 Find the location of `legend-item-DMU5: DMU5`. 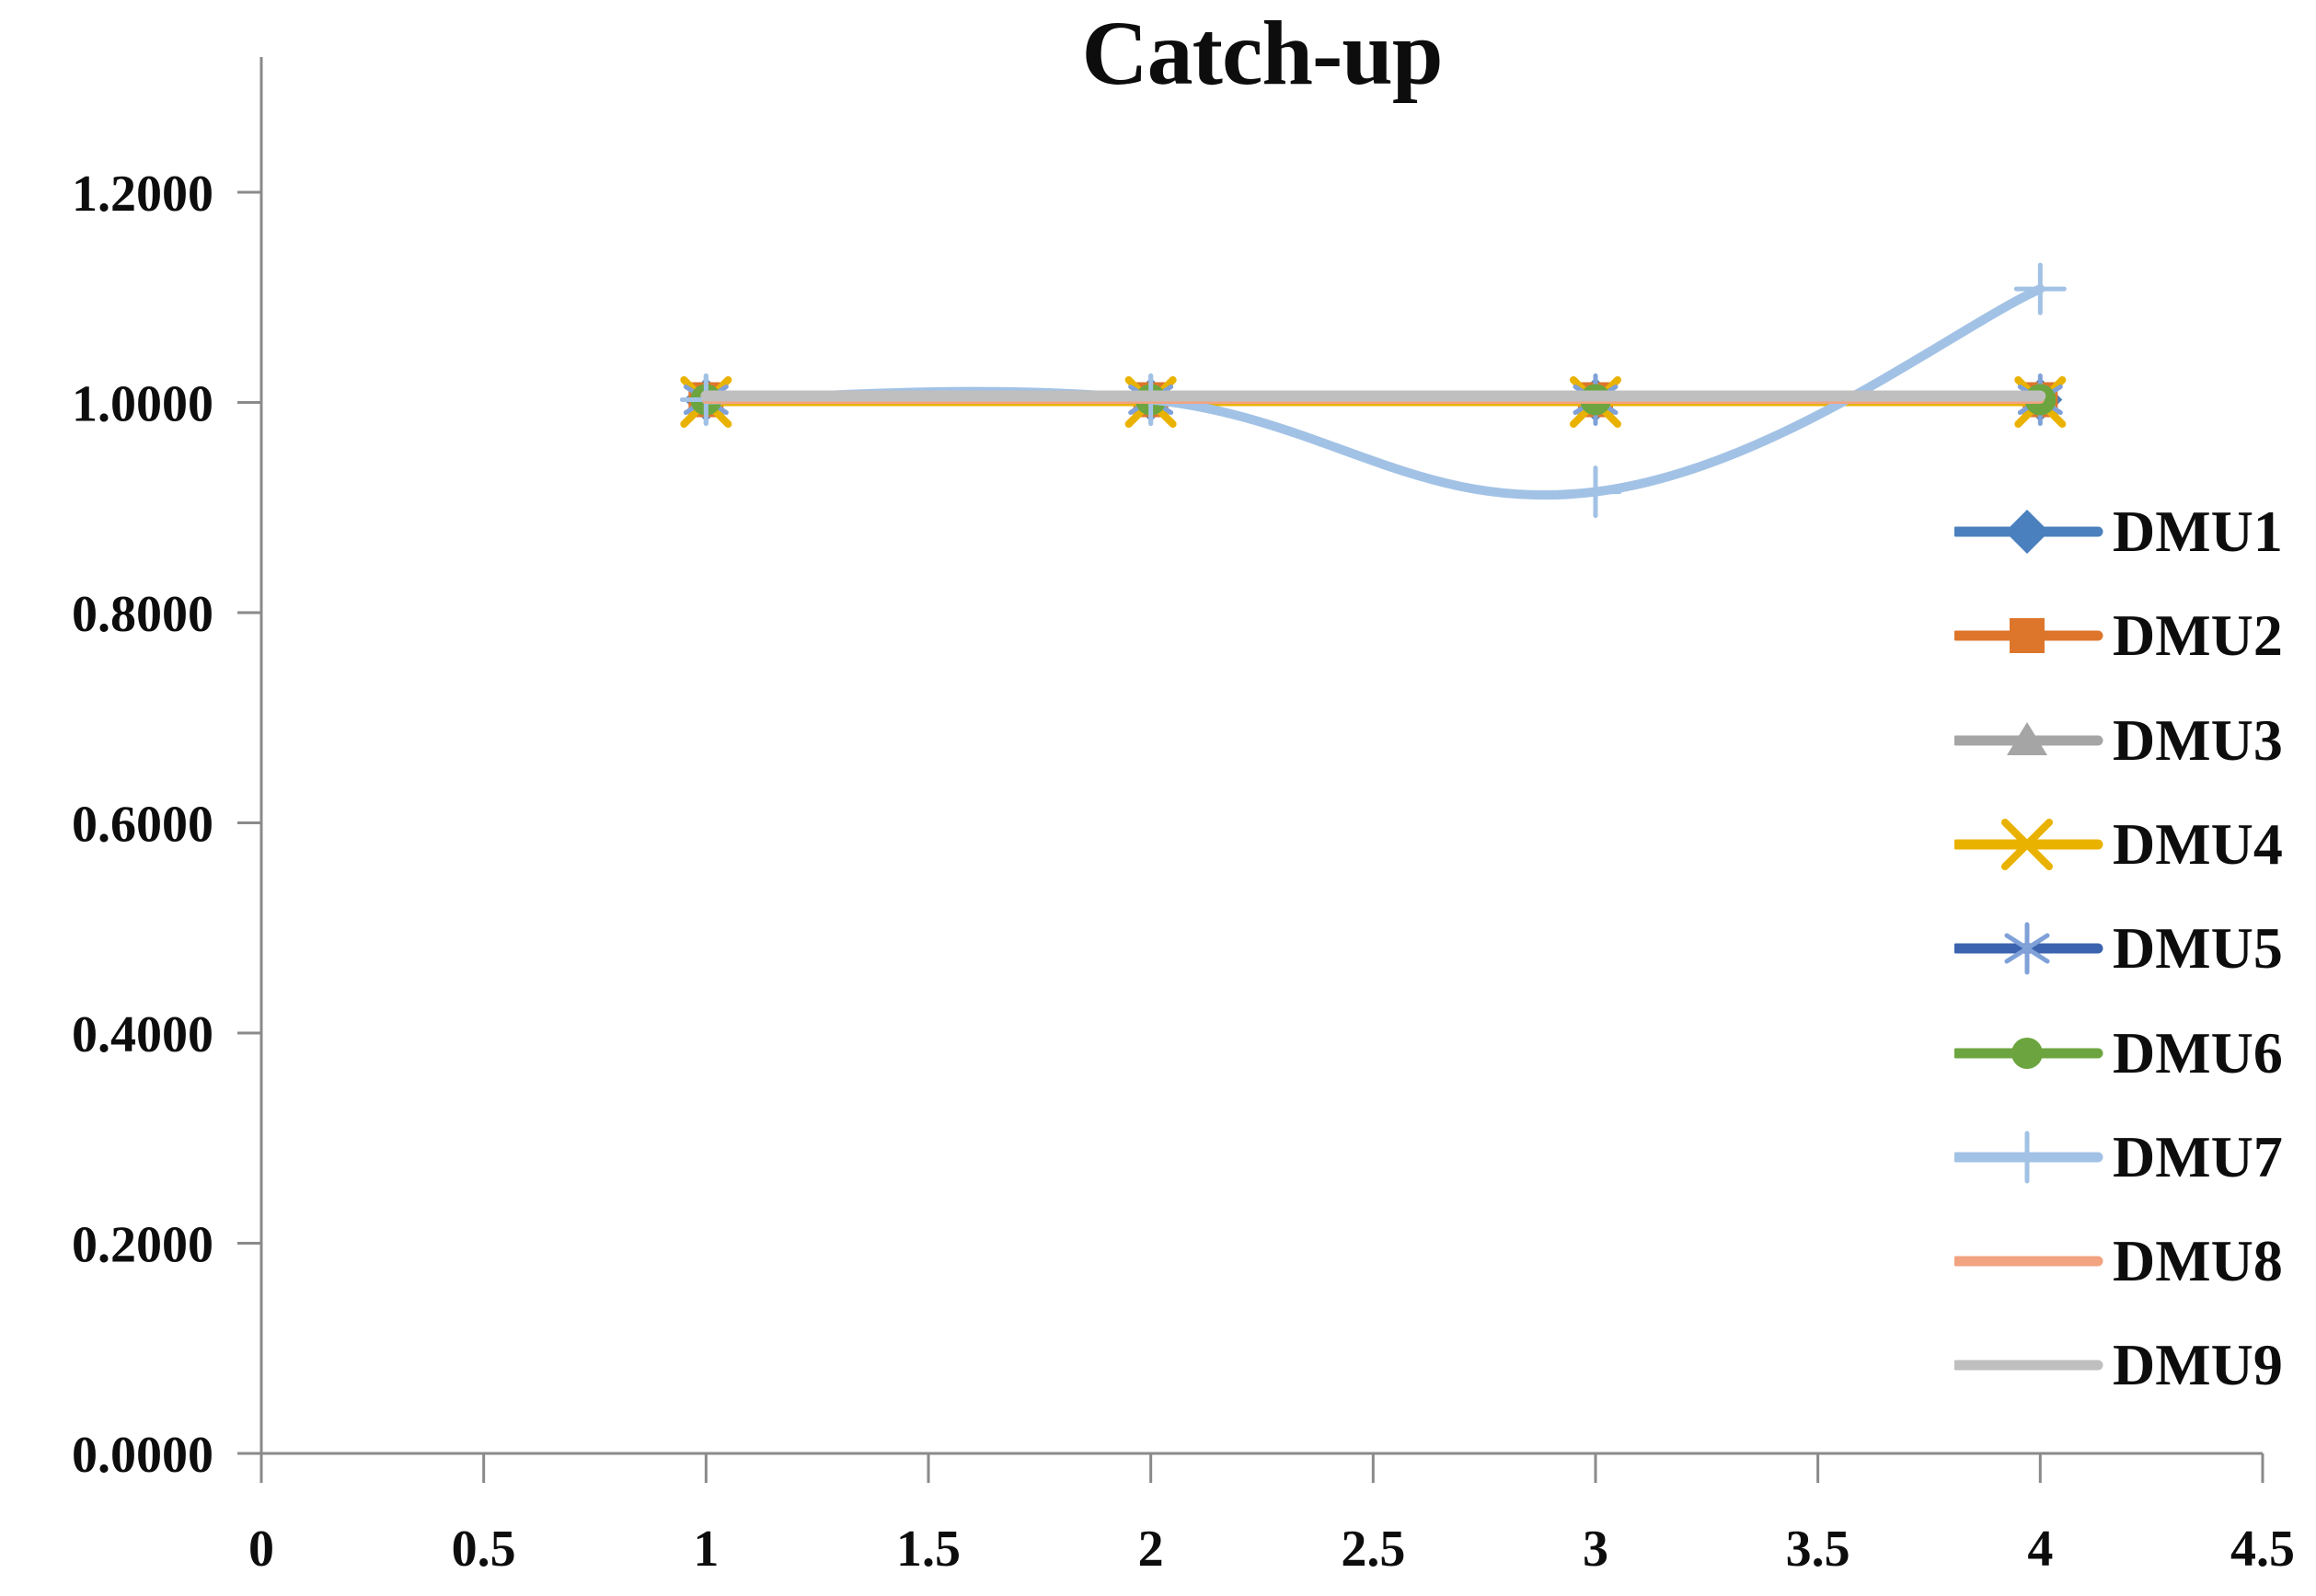

legend-item-DMU5: DMU5 is located at coordinates (2118, 949).